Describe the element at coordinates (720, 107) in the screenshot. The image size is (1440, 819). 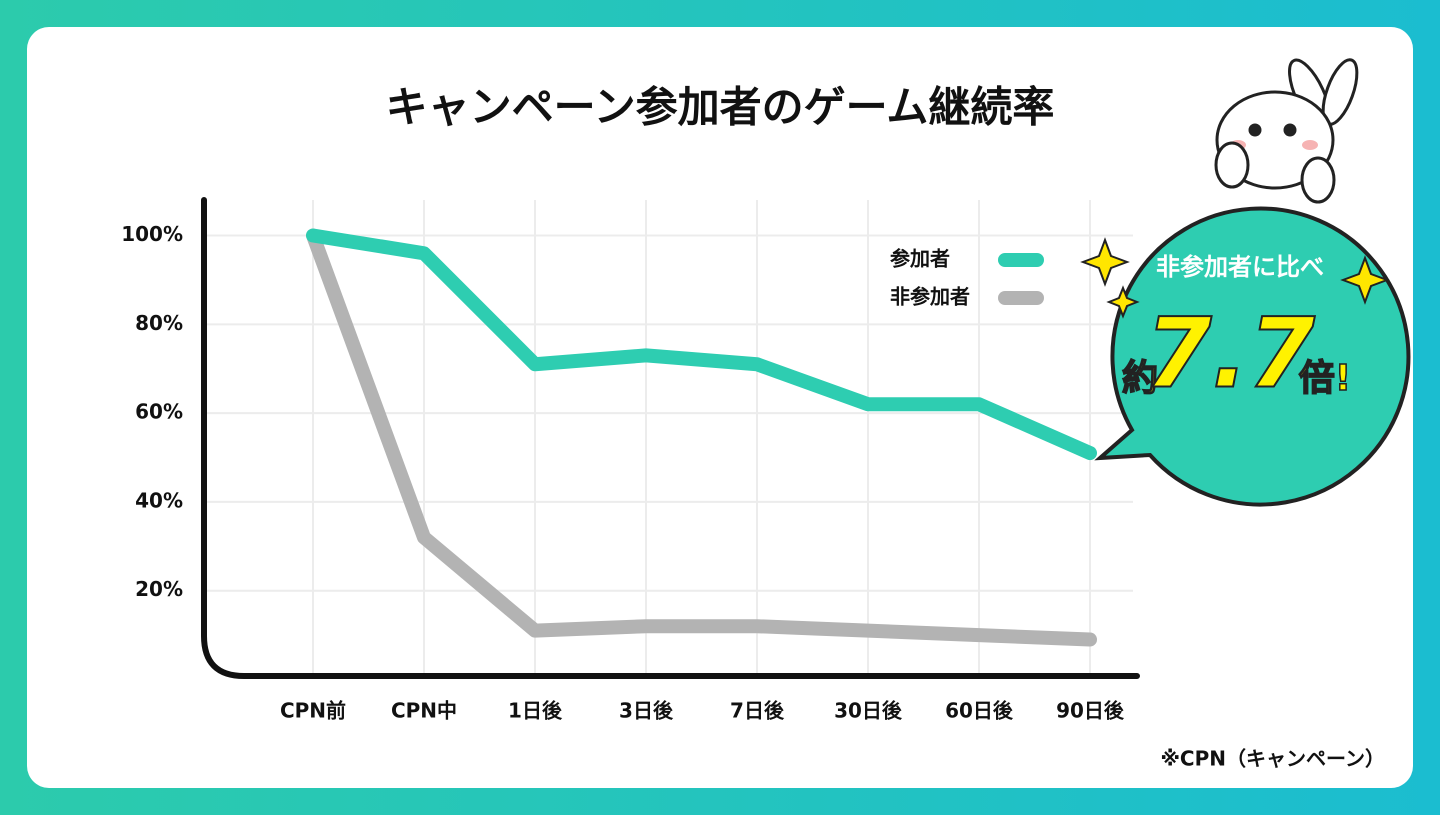
I see `chart-title: キャンペーン参加者のゲーム継続率` at that location.